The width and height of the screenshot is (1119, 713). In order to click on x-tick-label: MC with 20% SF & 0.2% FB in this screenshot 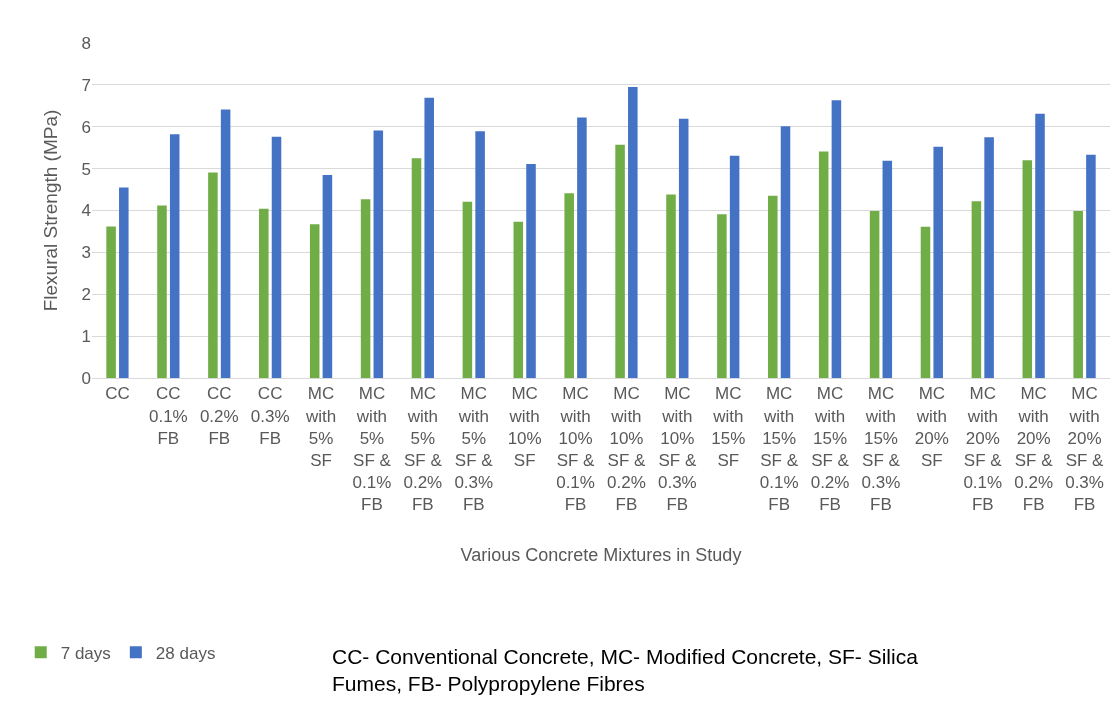, I will do `click(1034, 449)`.